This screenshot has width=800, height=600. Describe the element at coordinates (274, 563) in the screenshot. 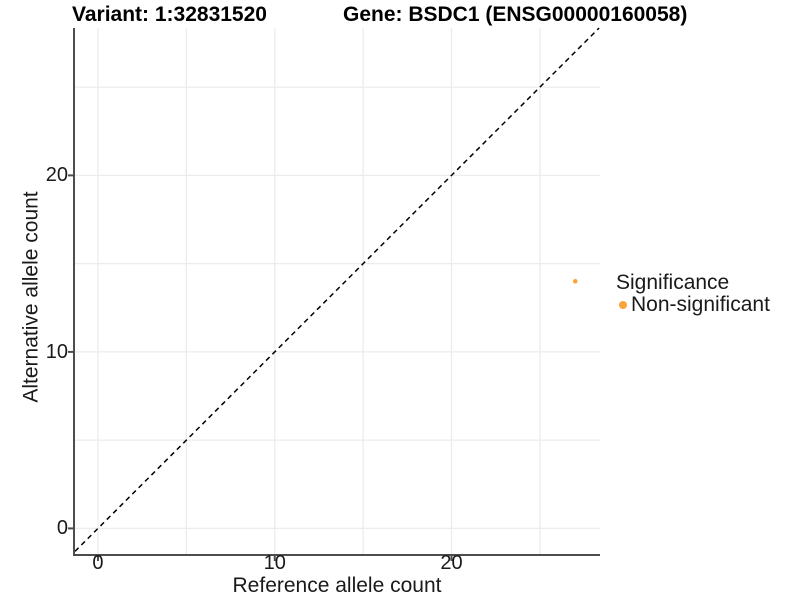

I see `x-tick-label: 10` at that location.